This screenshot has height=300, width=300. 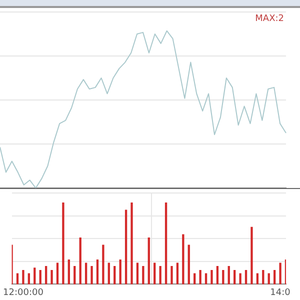 What do you see at coordinates (269, 19) in the screenshot?
I see `text: MAX:2` at bounding box center [269, 19].